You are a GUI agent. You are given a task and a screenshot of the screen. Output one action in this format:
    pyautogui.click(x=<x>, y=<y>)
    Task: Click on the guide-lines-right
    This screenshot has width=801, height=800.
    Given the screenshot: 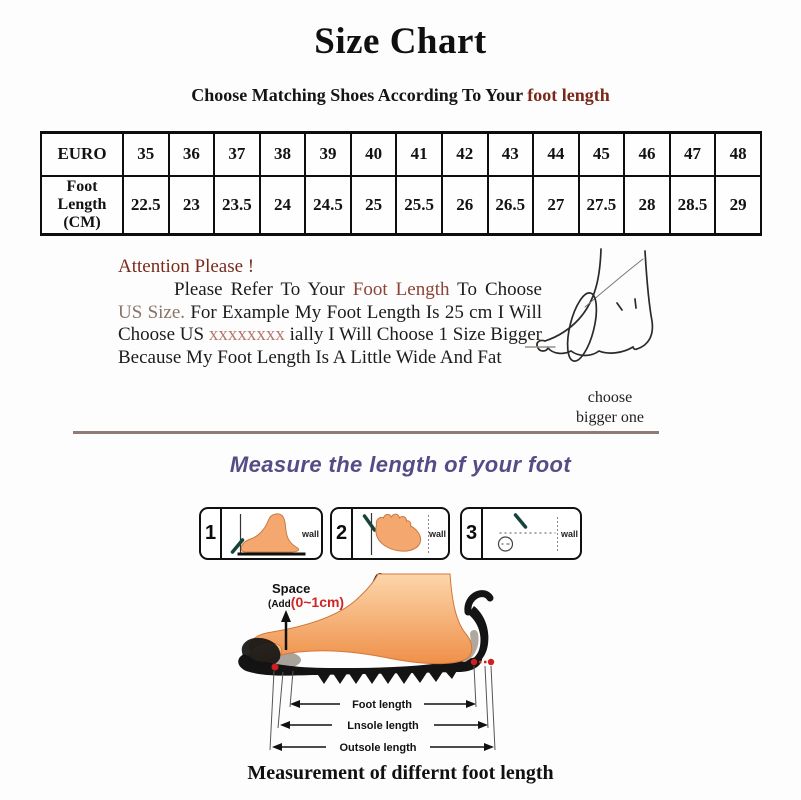 What is the action you would take?
    pyautogui.click(x=484, y=708)
    